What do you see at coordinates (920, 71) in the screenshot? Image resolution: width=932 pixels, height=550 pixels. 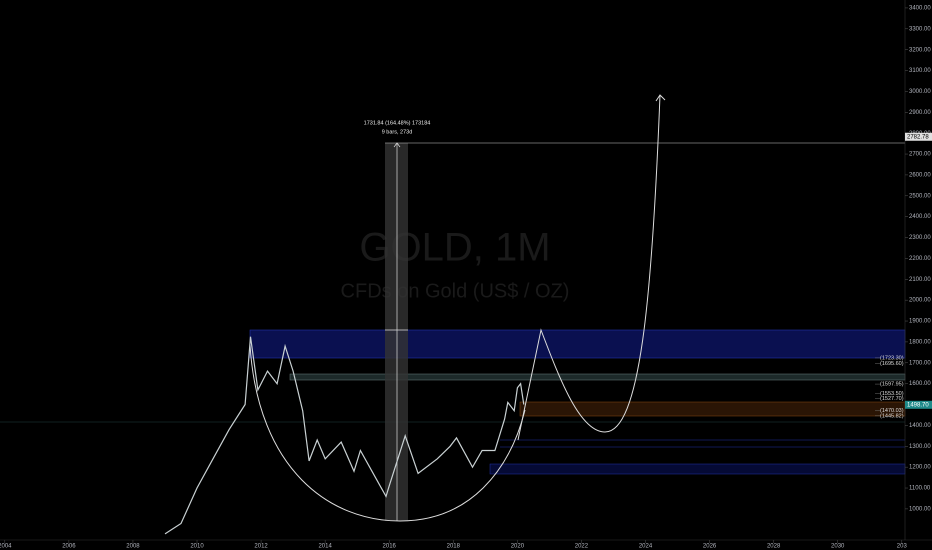 I see `y-tick-label: 3100.00` at bounding box center [920, 71].